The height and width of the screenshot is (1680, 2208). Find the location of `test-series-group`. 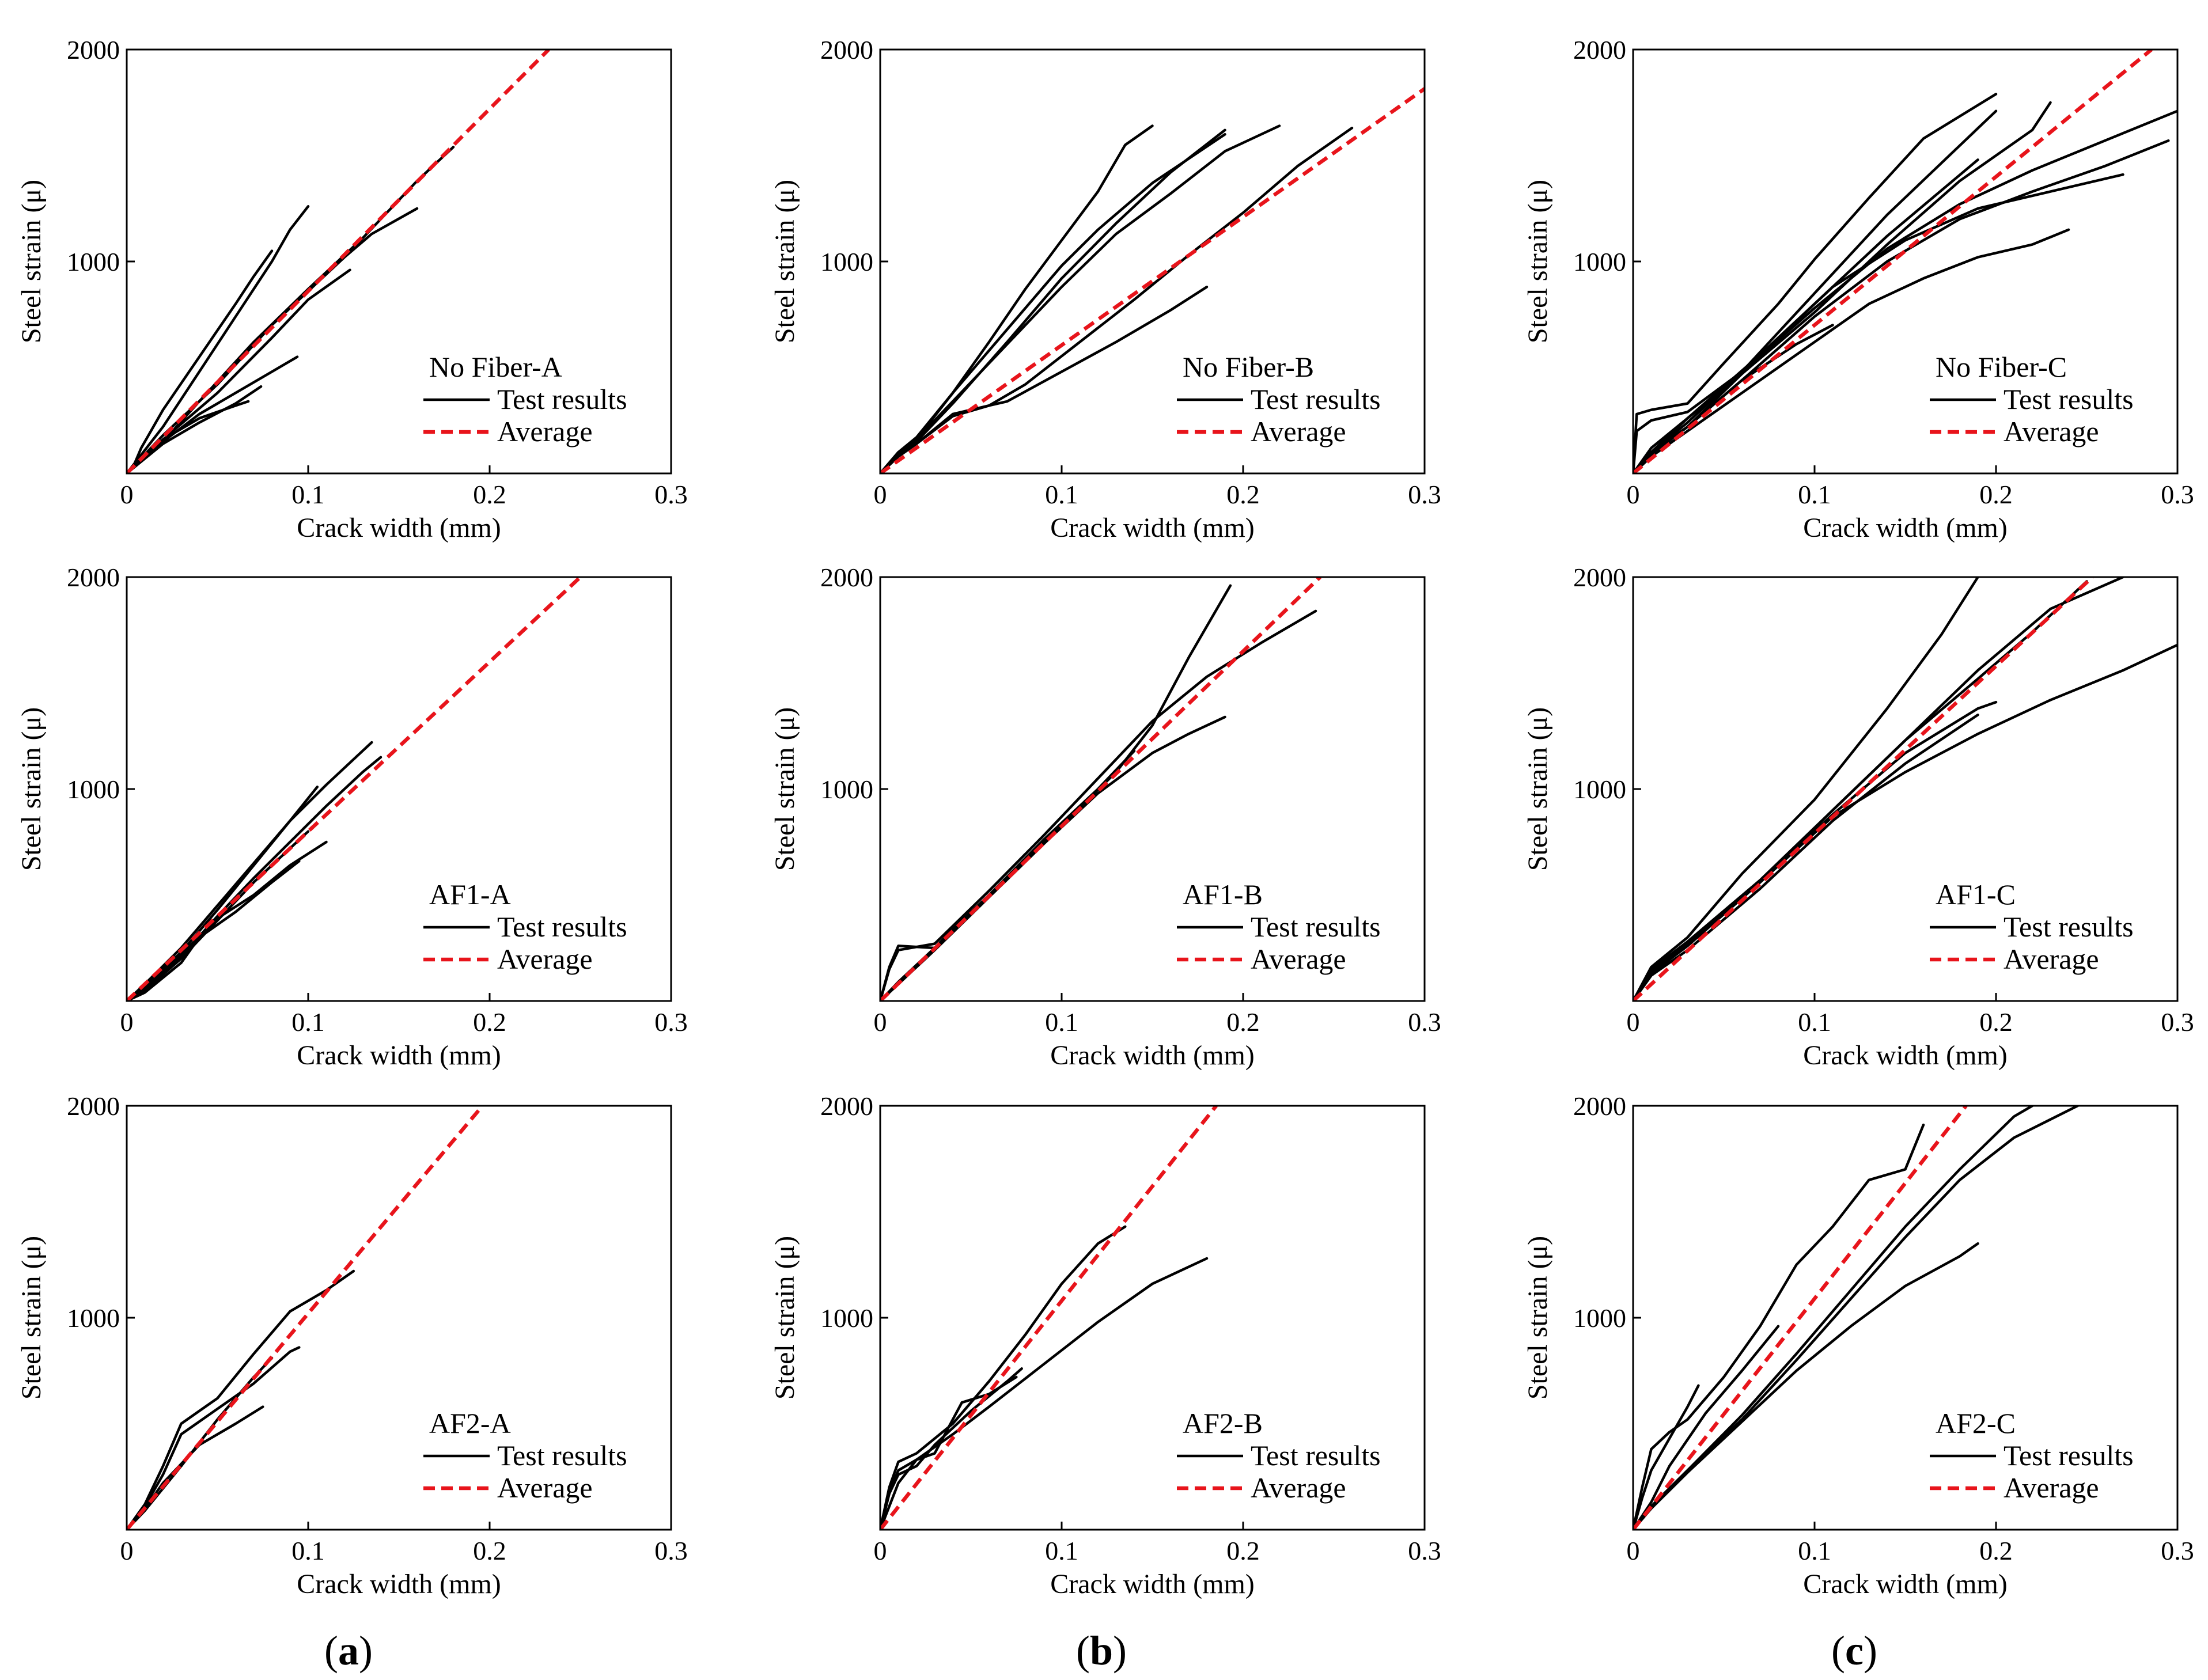

test-series-group is located at coordinates (1117, 298).